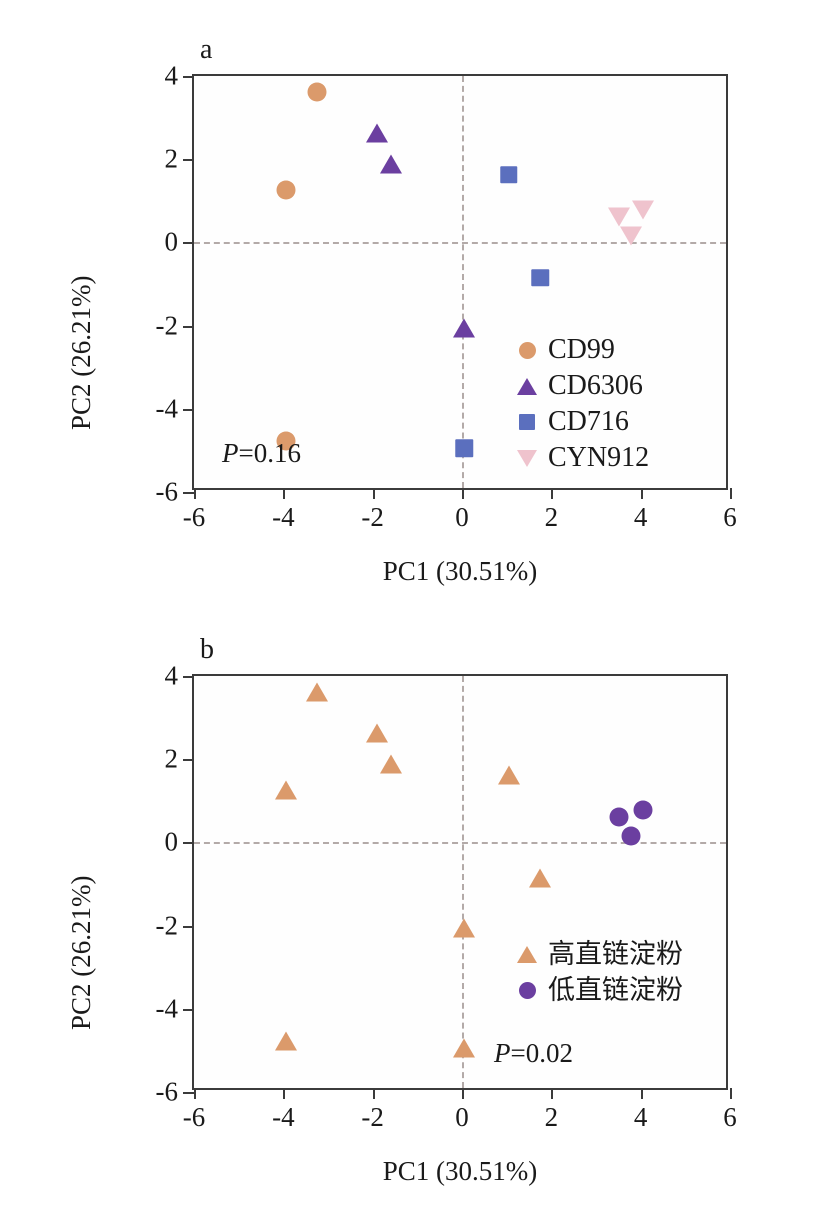 This screenshot has width=814, height=1218. I want to click on panel-b-letter: b, so click(207, 649).